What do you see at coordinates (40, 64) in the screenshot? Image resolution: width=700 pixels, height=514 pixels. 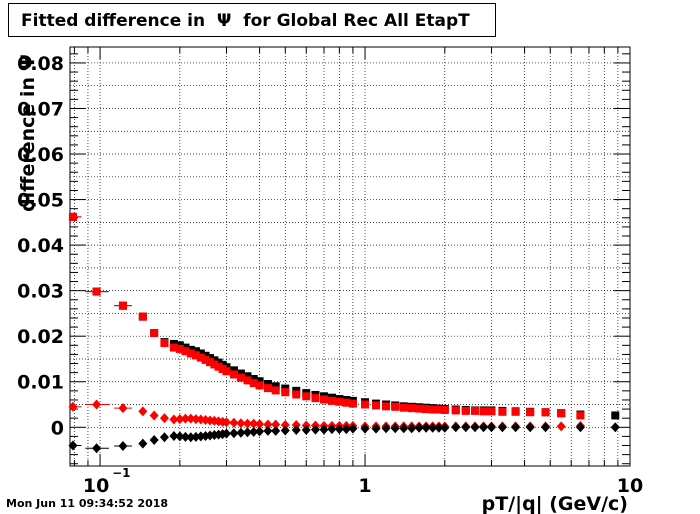 I see `y-tick-label: 0.08` at bounding box center [40, 64].